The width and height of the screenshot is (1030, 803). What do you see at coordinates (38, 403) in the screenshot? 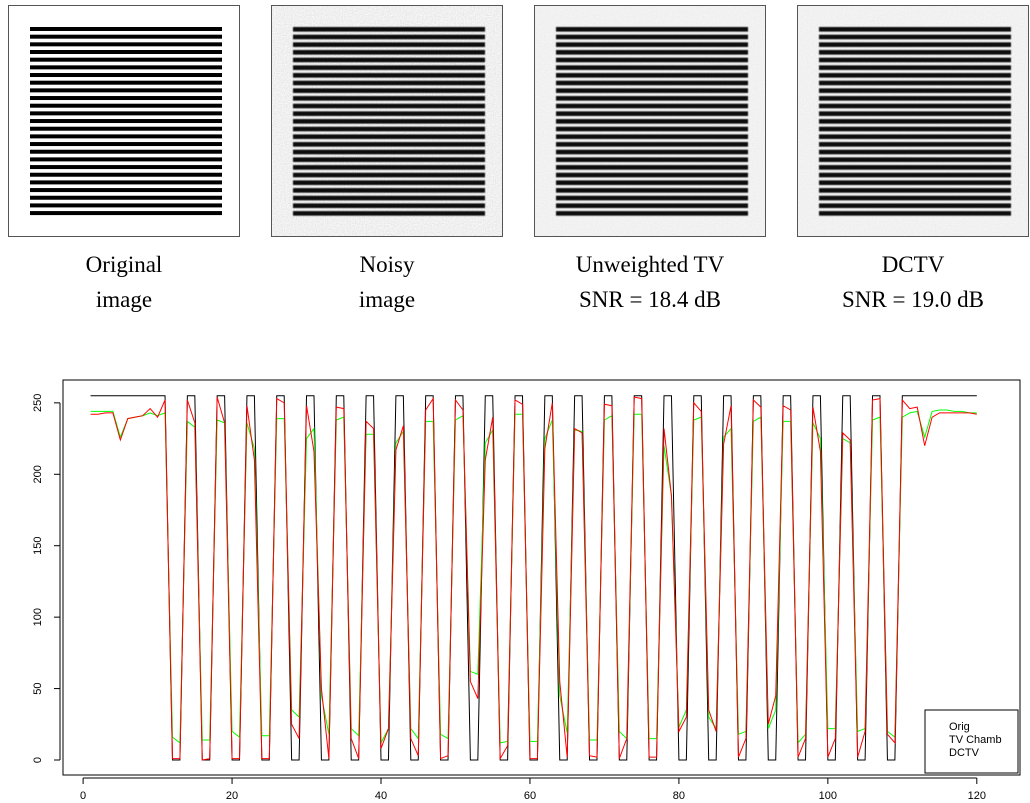
I see `y-tick-label: 250` at bounding box center [38, 403].